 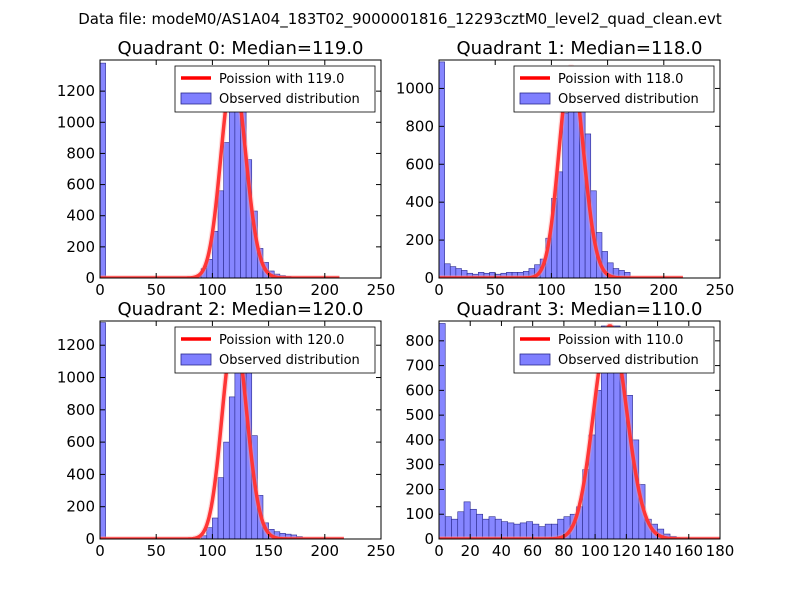 What do you see at coordinates (419, 415) in the screenshot?
I see `y-tick-label: 500` at bounding box center [419, 415].